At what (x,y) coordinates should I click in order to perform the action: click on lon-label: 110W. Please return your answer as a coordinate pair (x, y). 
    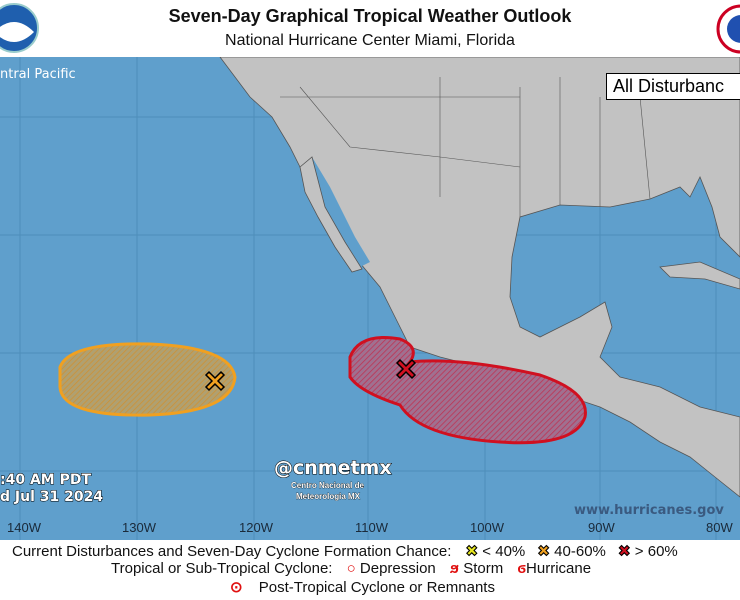
    Looking at the image, I should click on (371, 527).